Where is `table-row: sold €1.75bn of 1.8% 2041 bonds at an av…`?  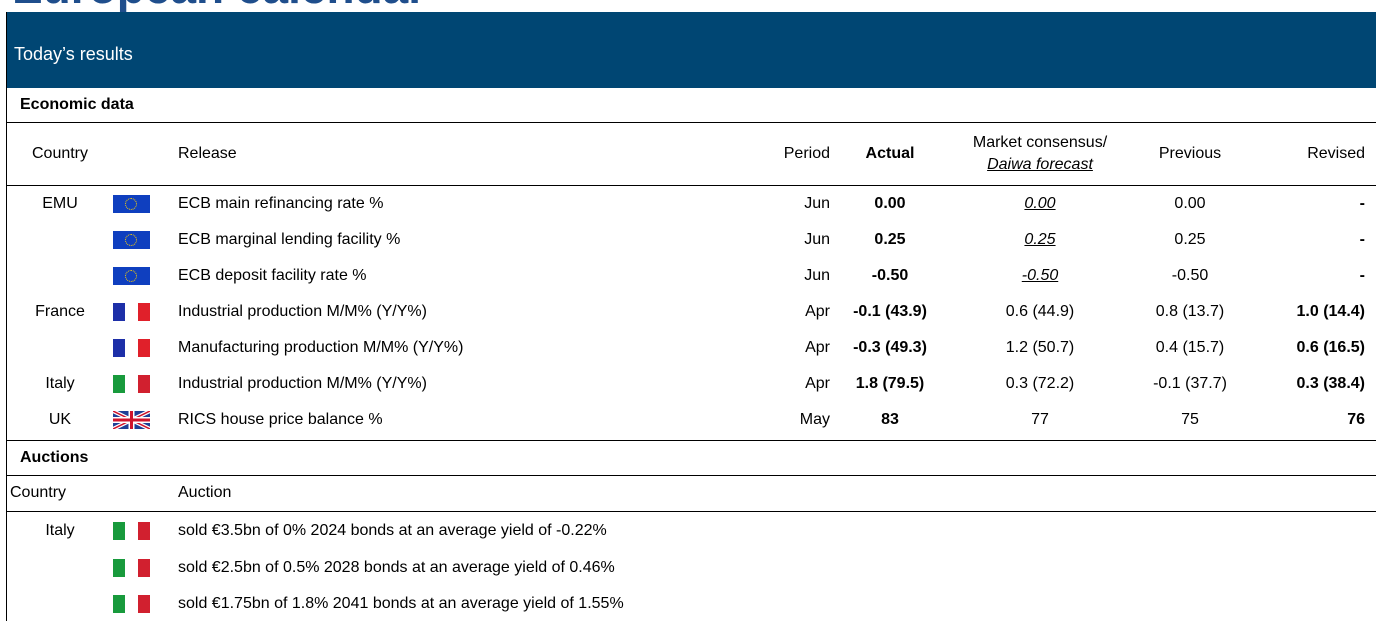 table-row: sold €1.75bn of 1.8% 2041 bonds at an av… is located at coordinates (688, 604).